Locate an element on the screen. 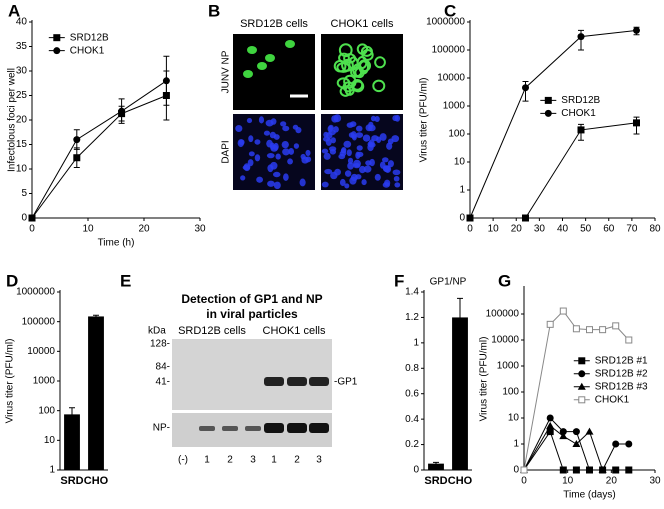 The width and height of the screenshot is (664, 509). y-tick-label: 0.6 is located at coordinates (412, 393).